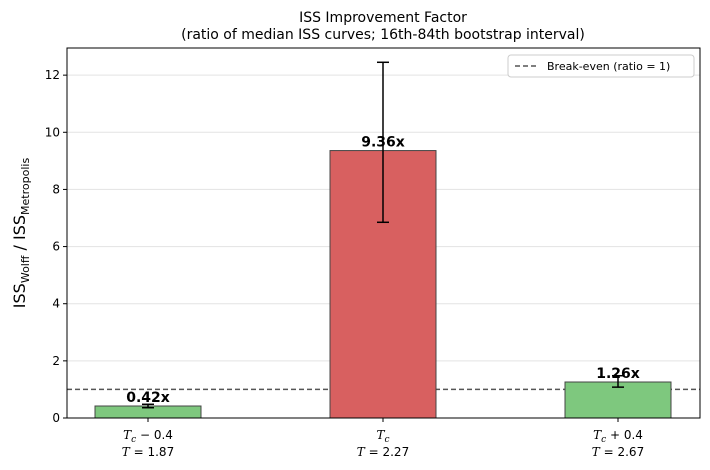 This screenshot has width=710, height=470. I want to click on x-tick-label-line2-2: T = 2.67, so click(618, 452).